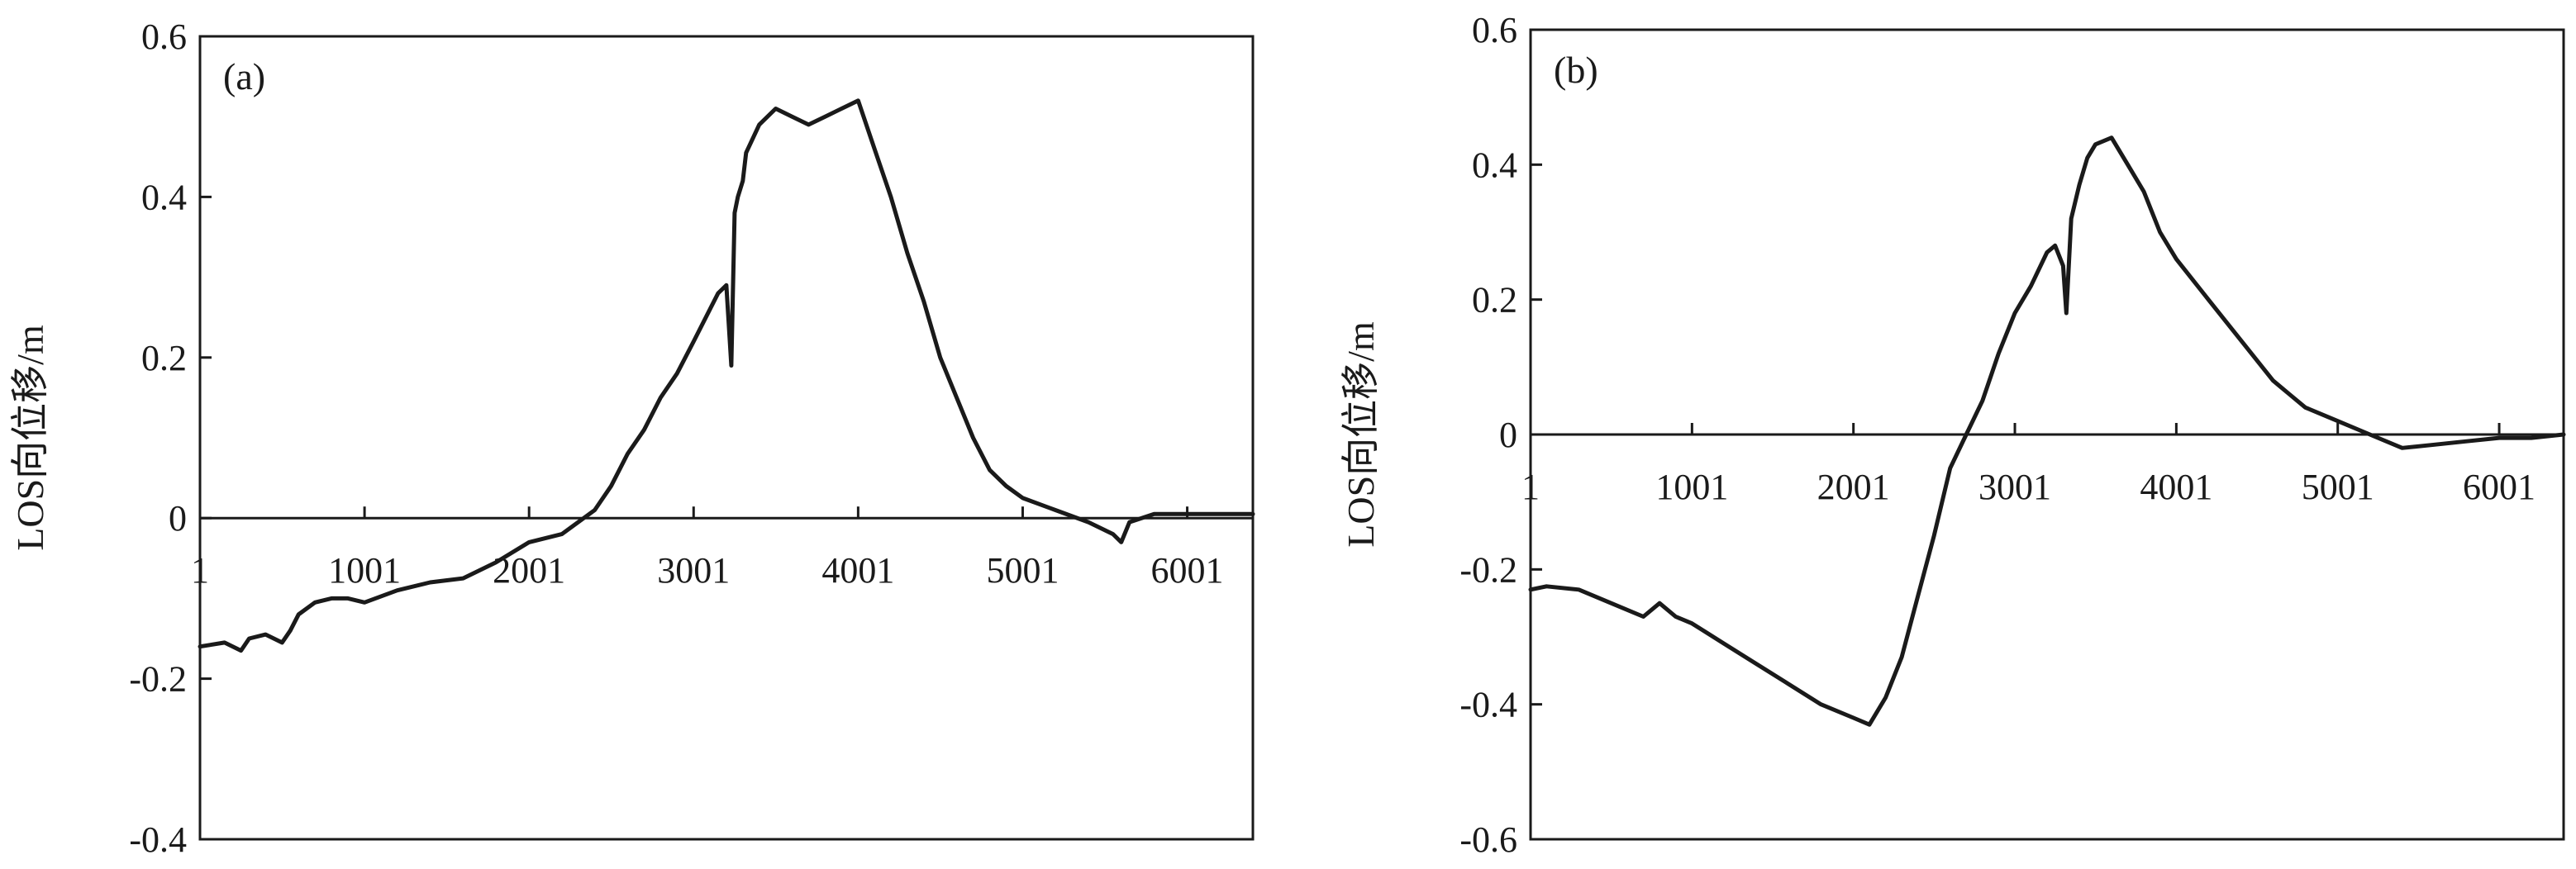  I want to click on y-tick-label: -0.6, so click(1488, 839).